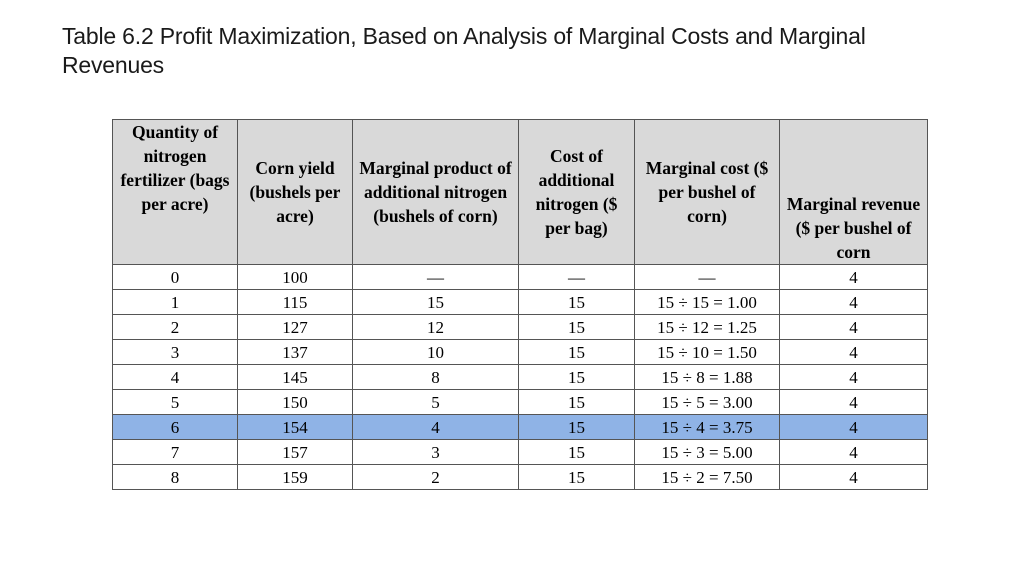  I want to click on cell-quantity: 4, so click(175, 377).